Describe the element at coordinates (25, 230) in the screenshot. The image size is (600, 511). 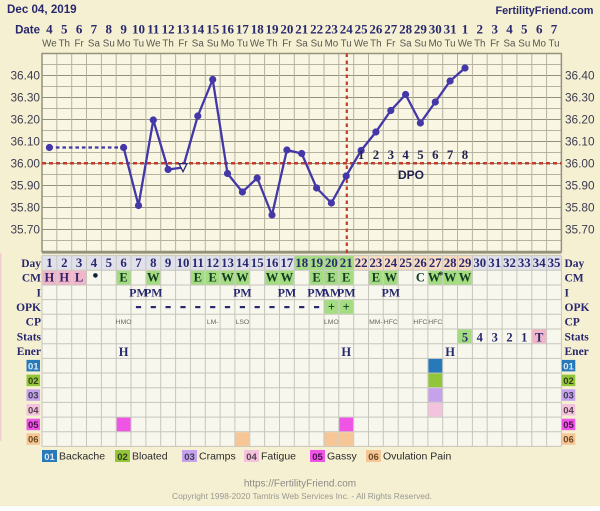
I see `svg-text: 35.70` at that location.